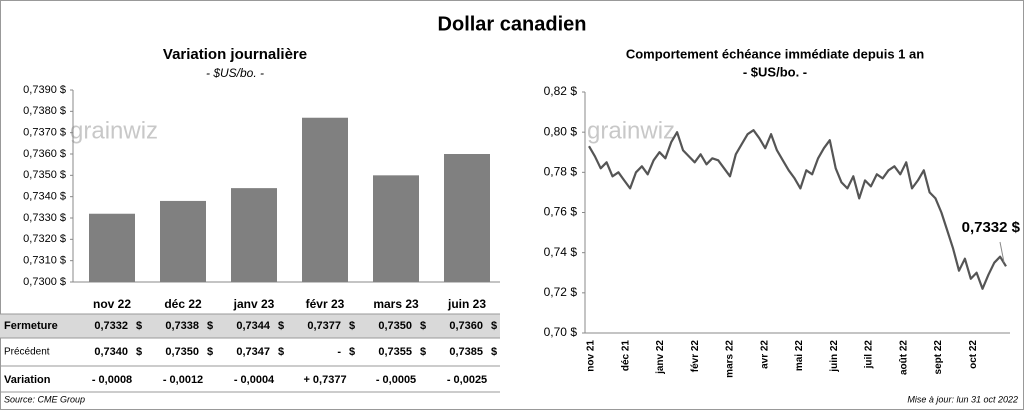 Image resolution: width=1024 pixels, height=410 pixels. What do you see at coordinates (903, 357) in the screenshot?
I see `x-tick-label: août 22` at bounding box center [903, 357].